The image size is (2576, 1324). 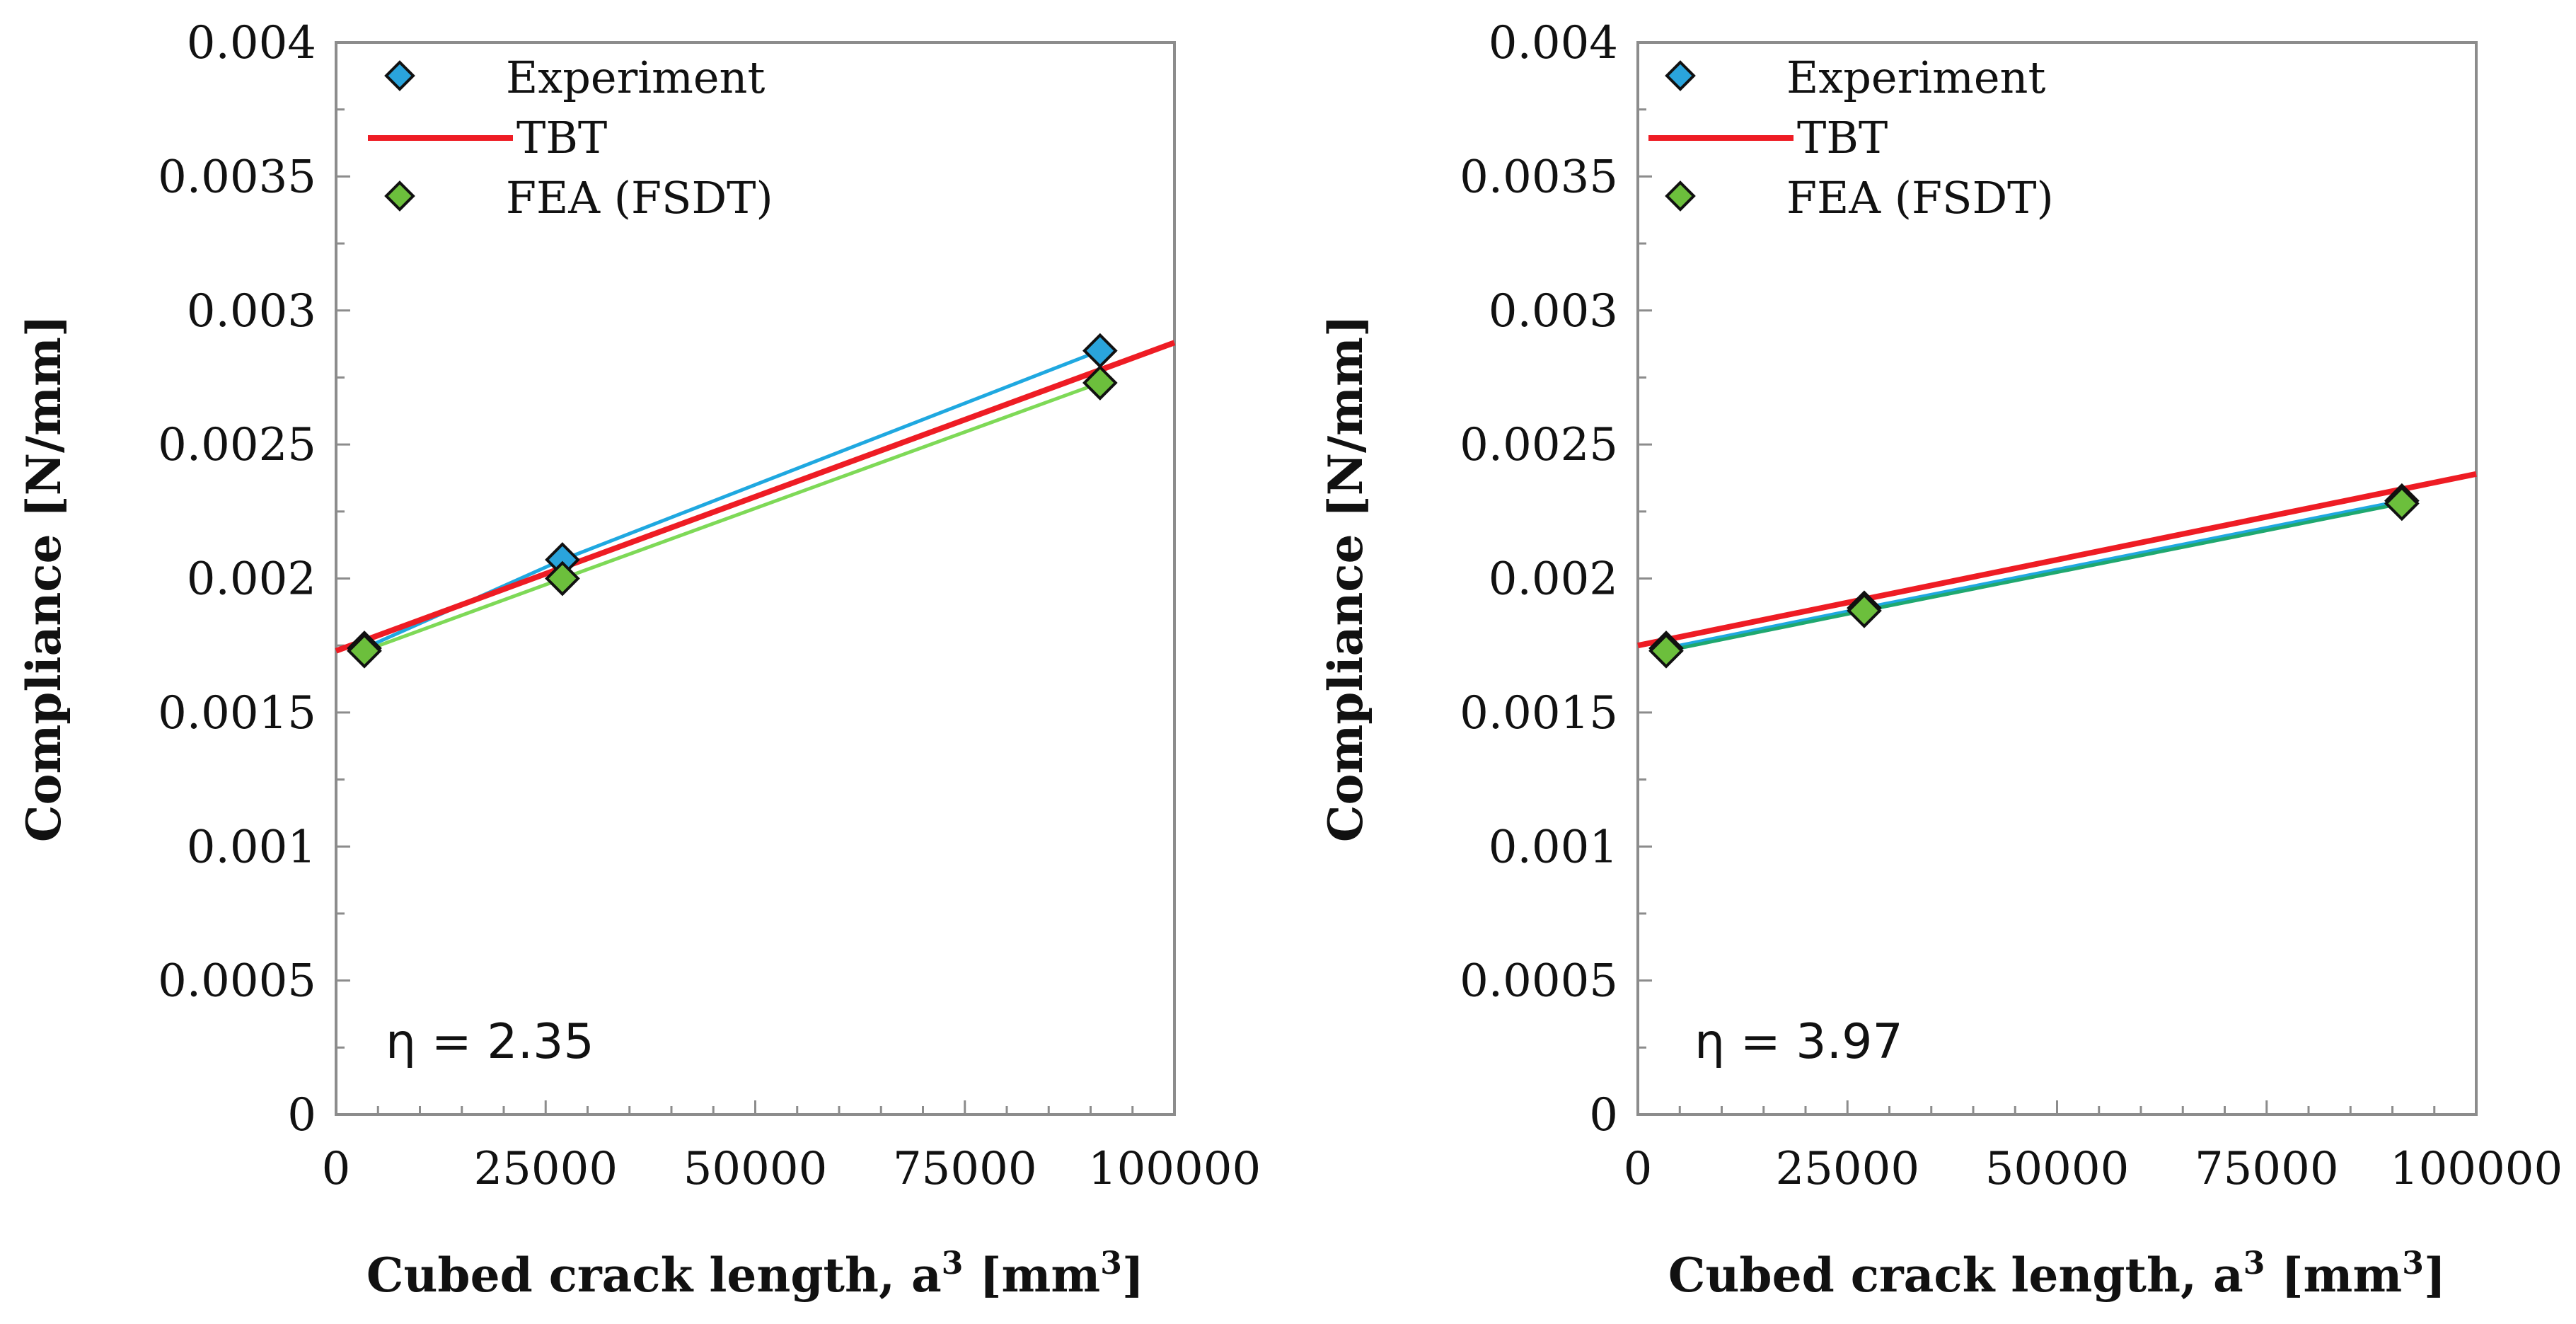 What do you see at coordinates (1798, 1042) in the screenshot?
I see `eta-annotation: η = 3.97` at bounding box center [1798, 1042].